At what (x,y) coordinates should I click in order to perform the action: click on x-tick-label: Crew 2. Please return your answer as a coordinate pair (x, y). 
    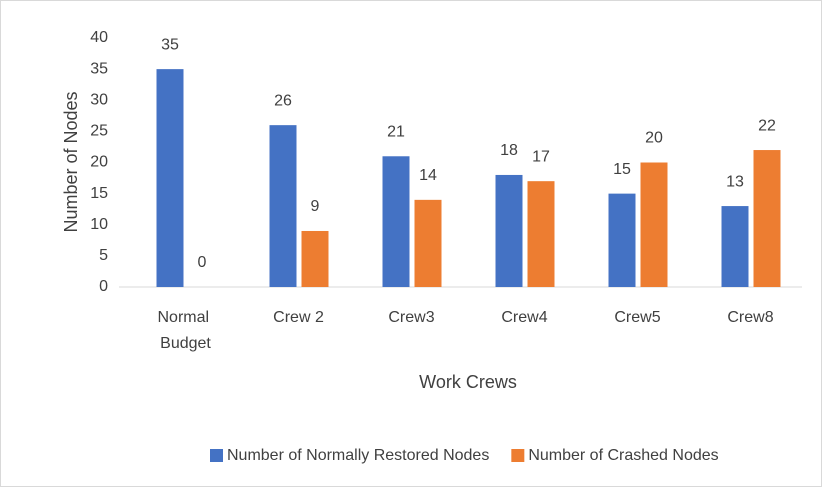
    Looking at the image, I should click on (298, 317).